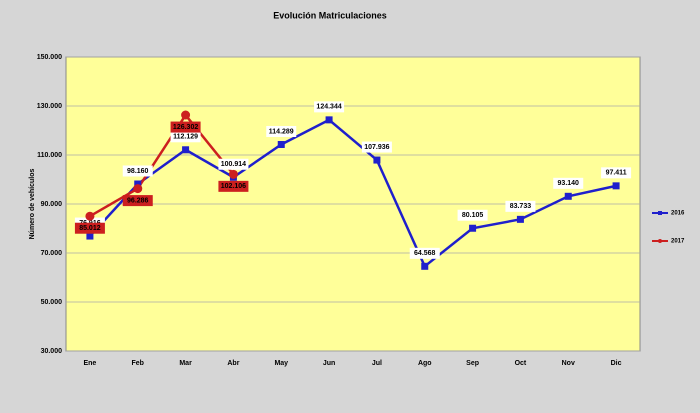  What do you see at coordinates (89, 363) in the screenshot?
I see `x-tick-label: Ene` at bounding box center [89, 363].